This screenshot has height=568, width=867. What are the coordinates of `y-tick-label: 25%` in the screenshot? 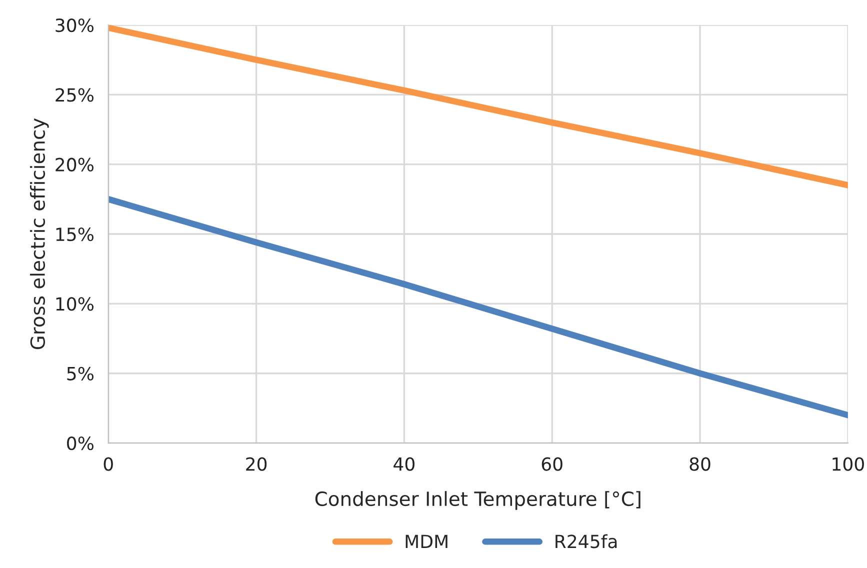 It's located at (75, 95).